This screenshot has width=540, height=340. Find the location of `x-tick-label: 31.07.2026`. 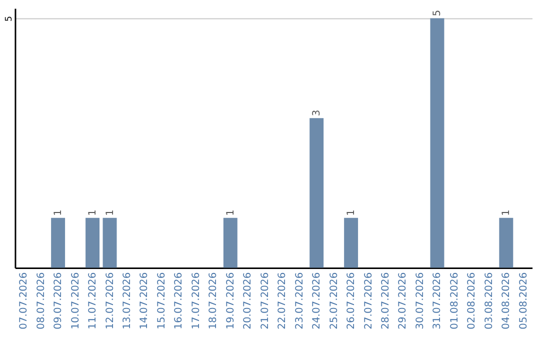

x-tick-label: 31.07.2026 is located at coordinates (438, 301).